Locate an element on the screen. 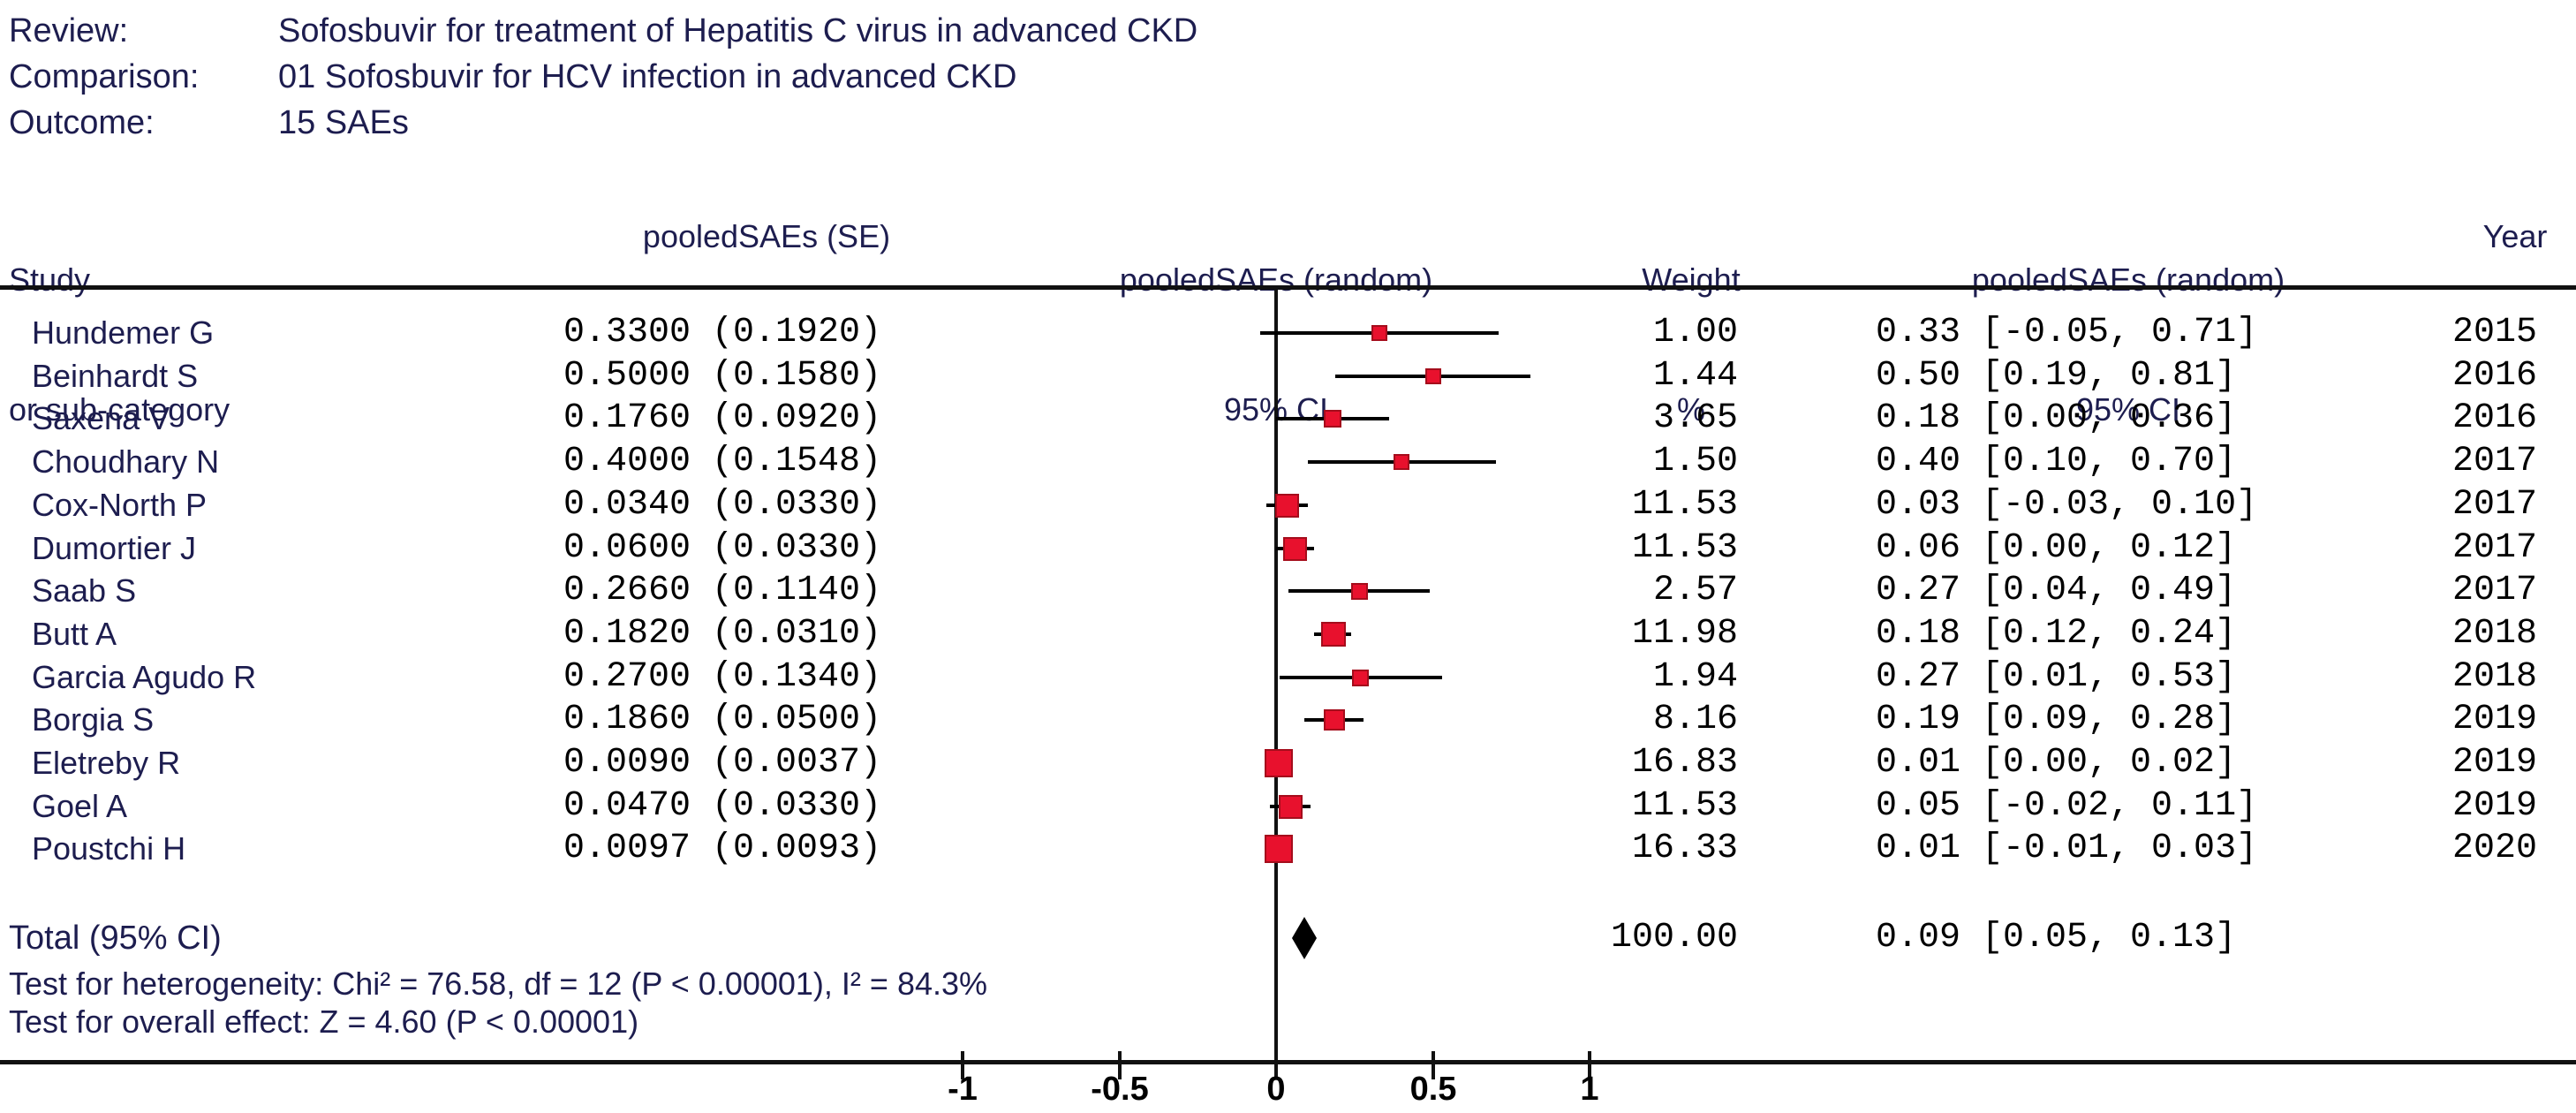 This screenshot has height=1113, width=2576. weight-value: 16.33 is located at coordinates (1684, 848).